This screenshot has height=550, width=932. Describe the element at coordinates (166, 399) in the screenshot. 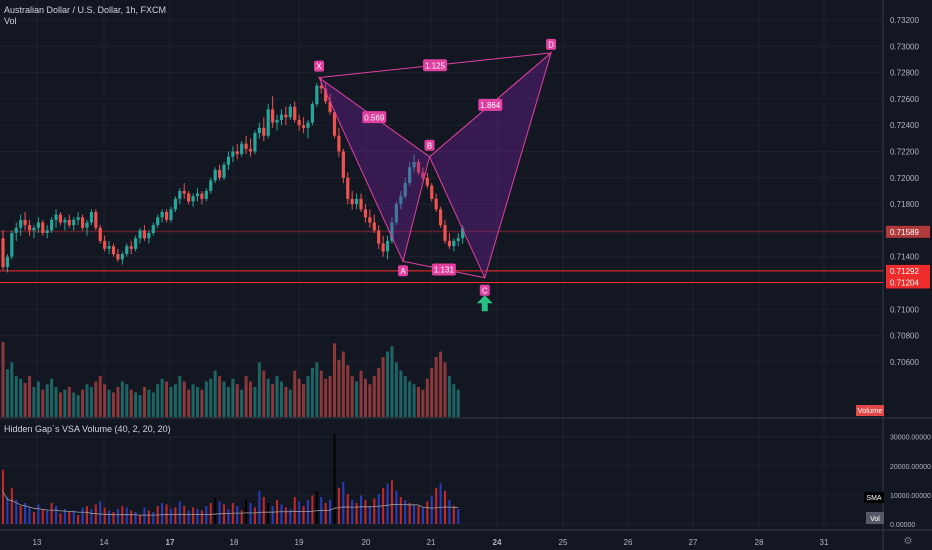

I see `volume-bar` at that location.